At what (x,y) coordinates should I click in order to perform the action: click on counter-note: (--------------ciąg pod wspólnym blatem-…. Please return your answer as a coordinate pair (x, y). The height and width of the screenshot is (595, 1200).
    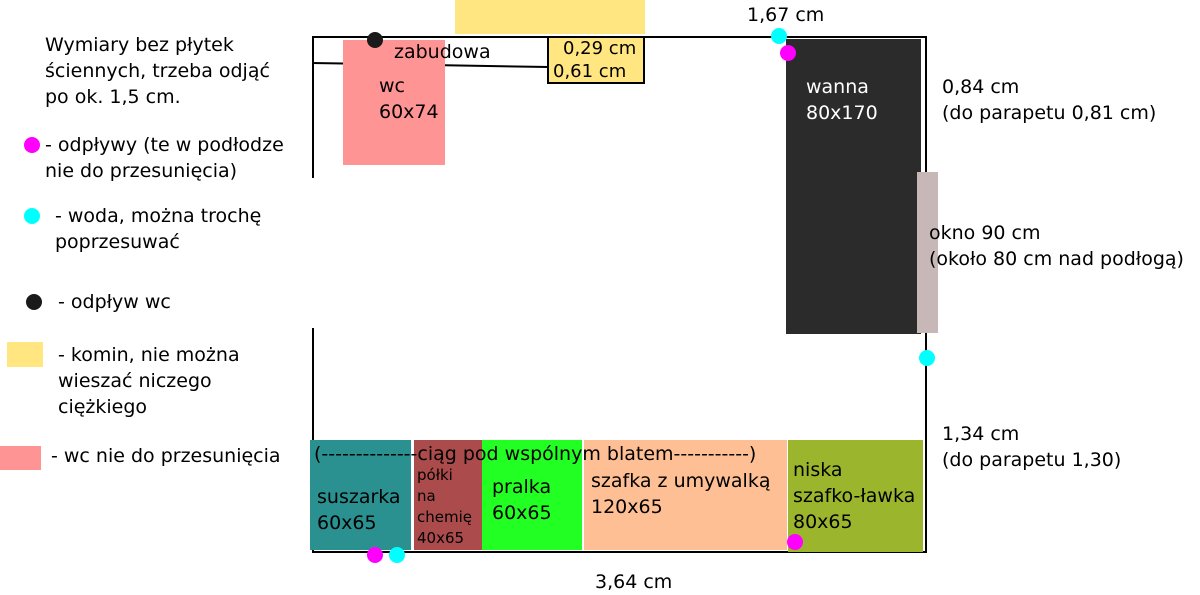
    Looking at the image, I should click on (535, 454).